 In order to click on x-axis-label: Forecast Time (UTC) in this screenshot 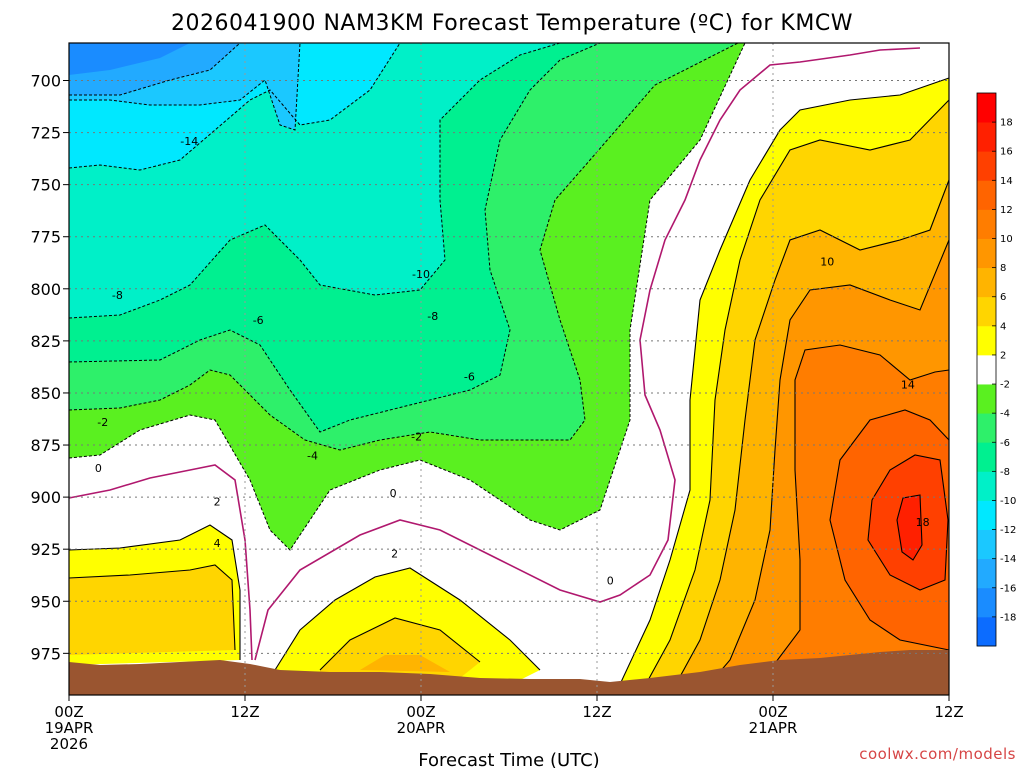, I will do `click(508, 759)`.